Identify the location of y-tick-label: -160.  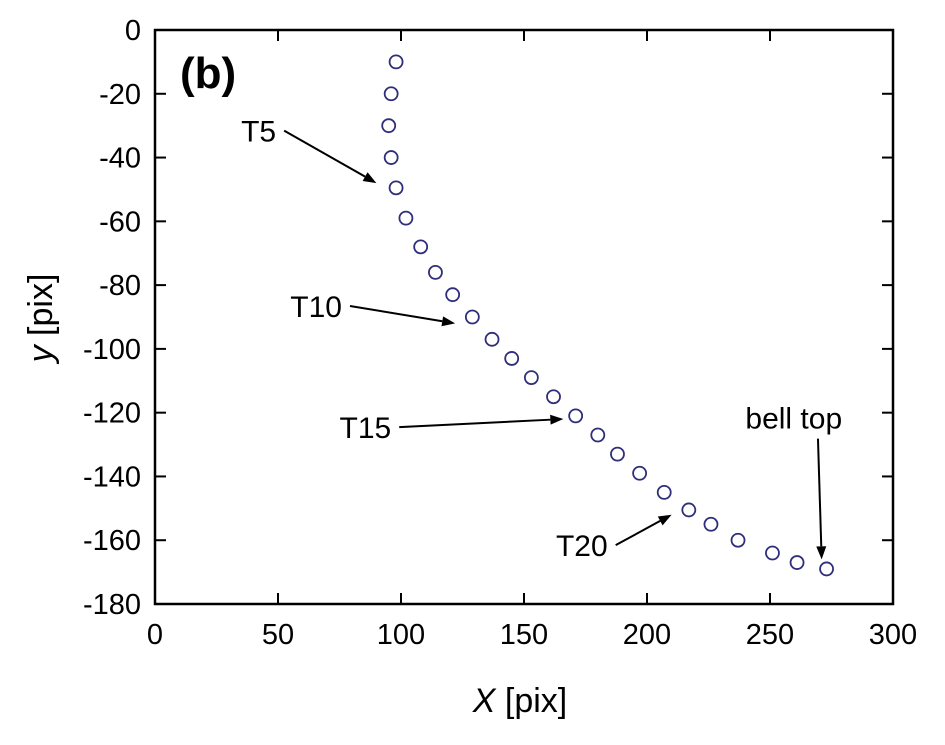
(112, 541).